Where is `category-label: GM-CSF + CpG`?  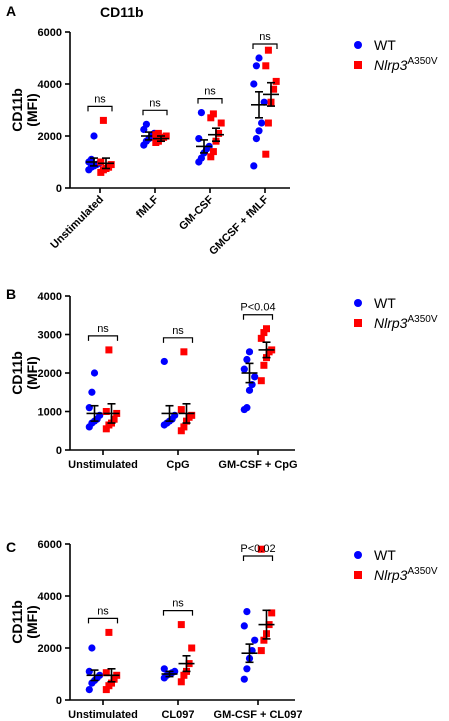
category-label: GM-CSF + CpG is located at coordinates (257, 465).